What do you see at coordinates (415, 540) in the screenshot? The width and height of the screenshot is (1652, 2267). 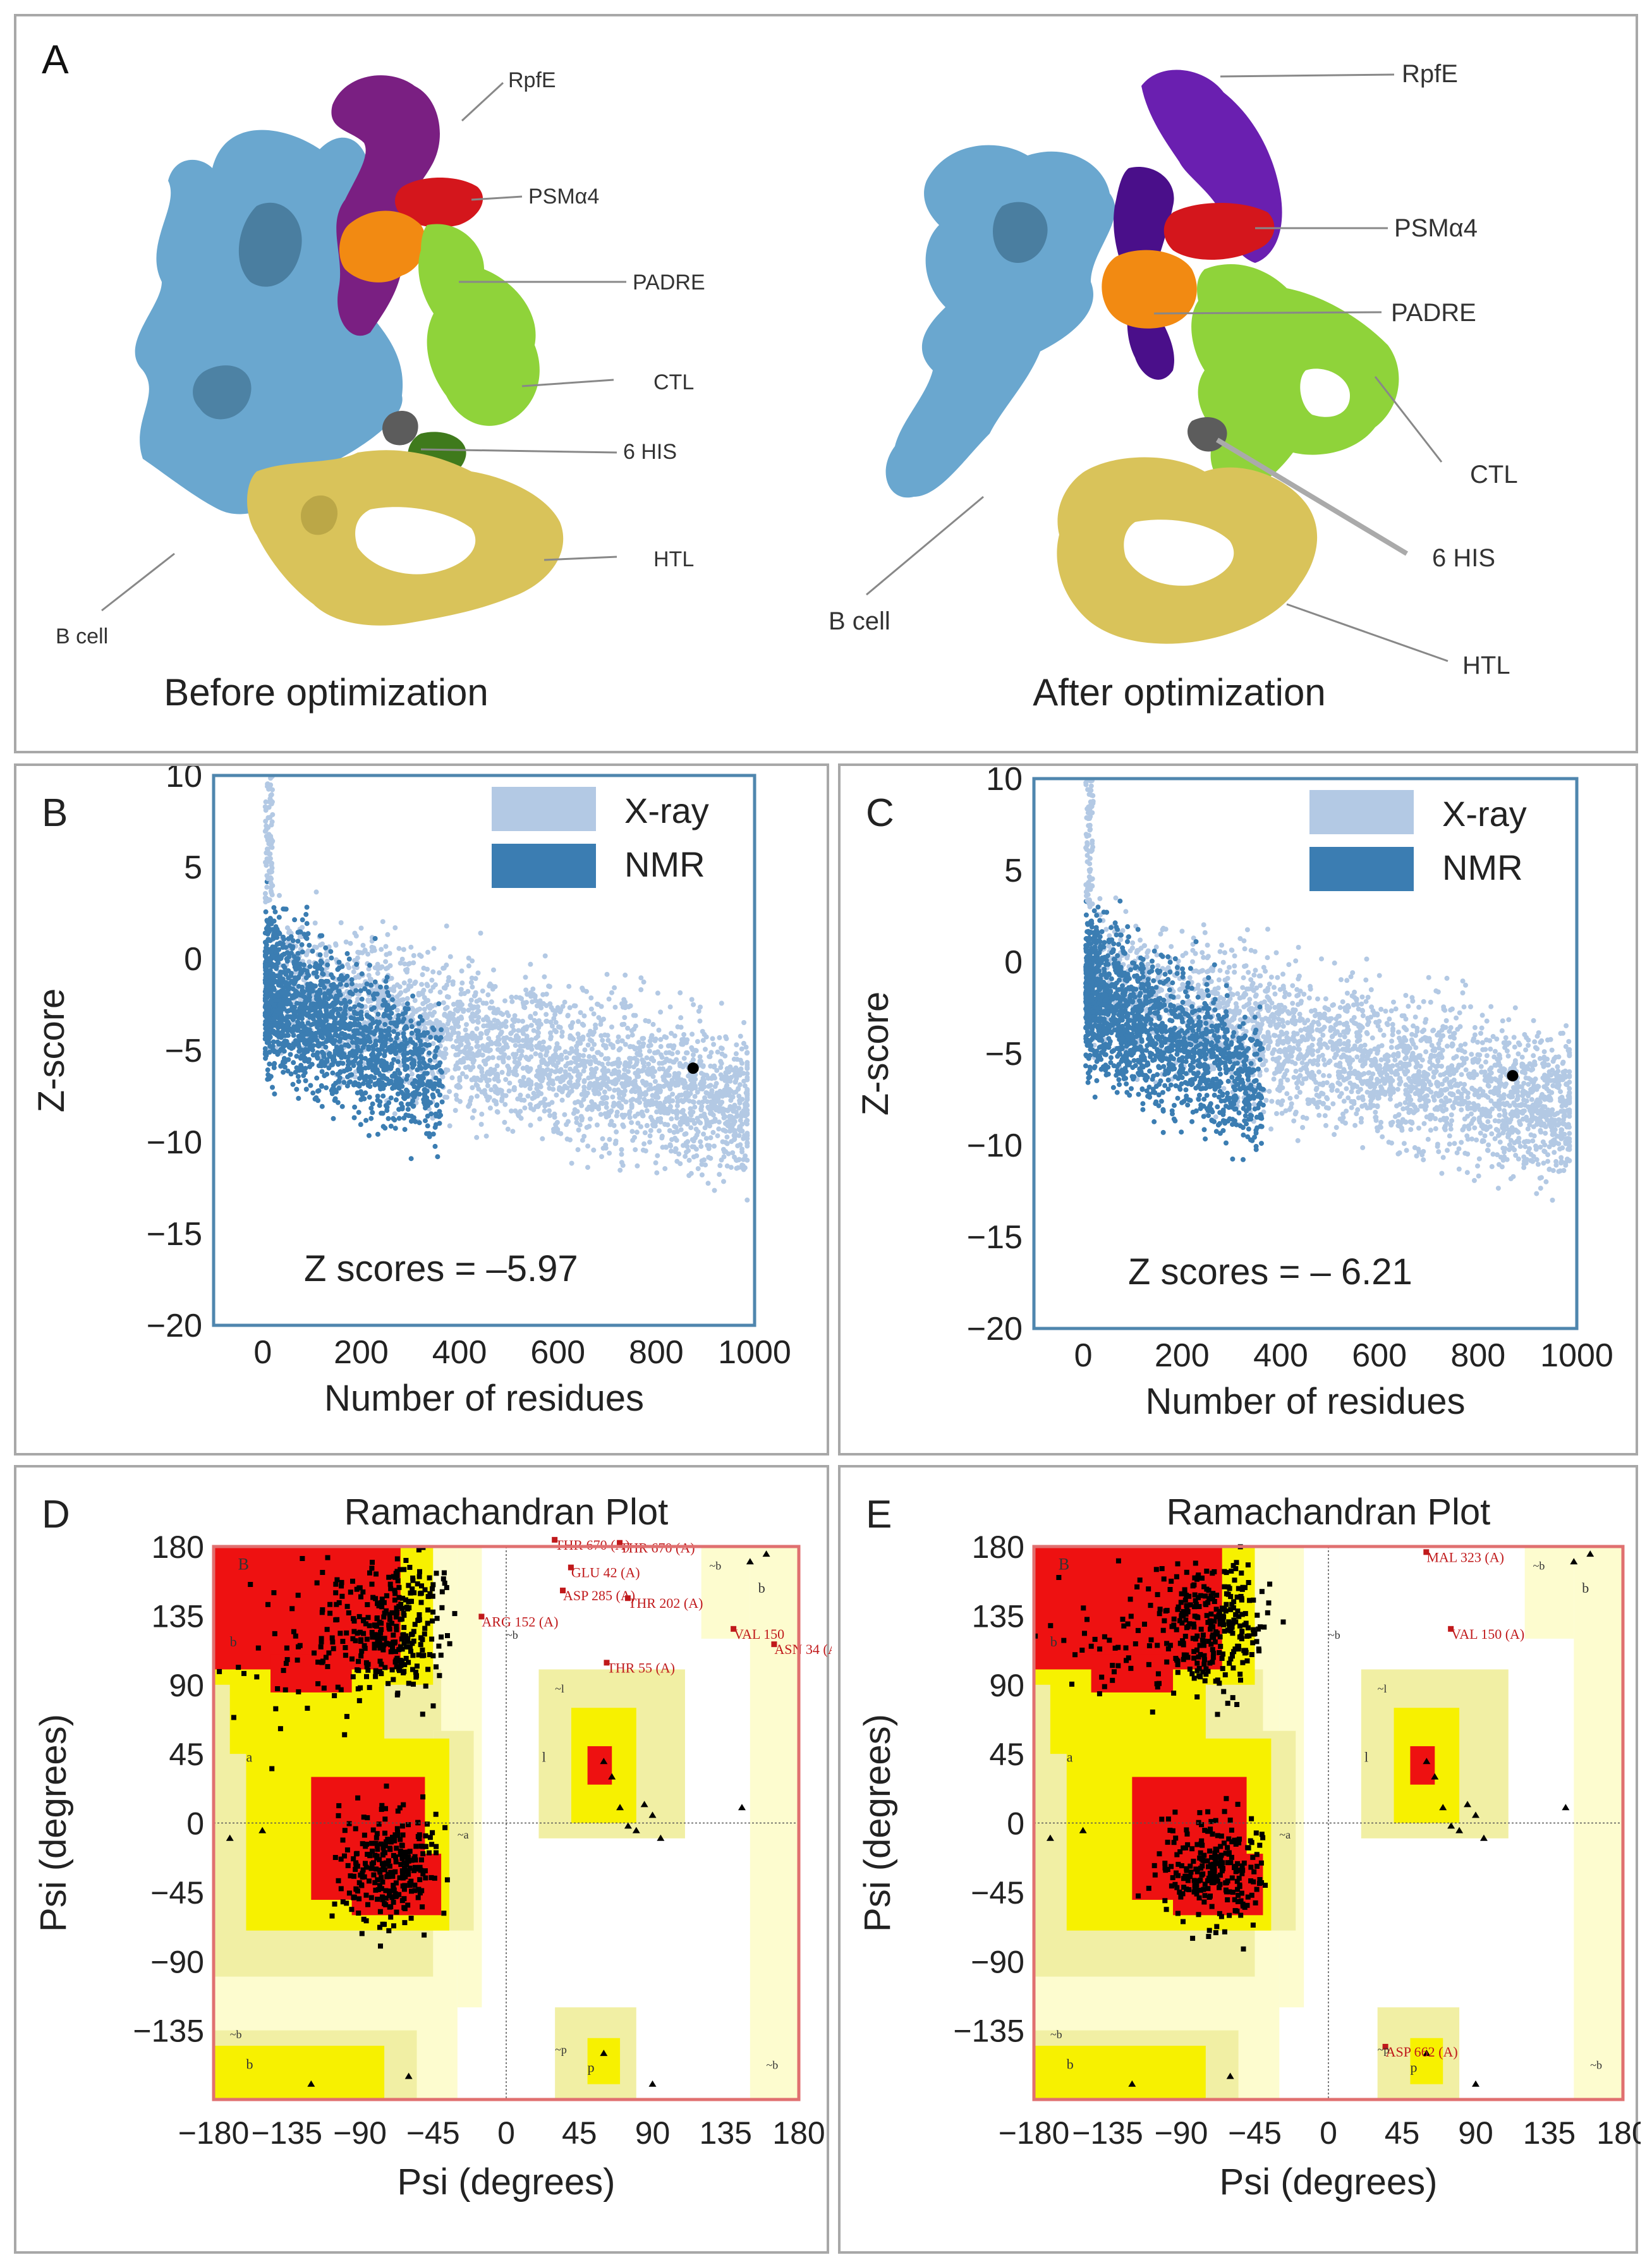 I see `before-htl-hole` at bounding box center [415, 540].